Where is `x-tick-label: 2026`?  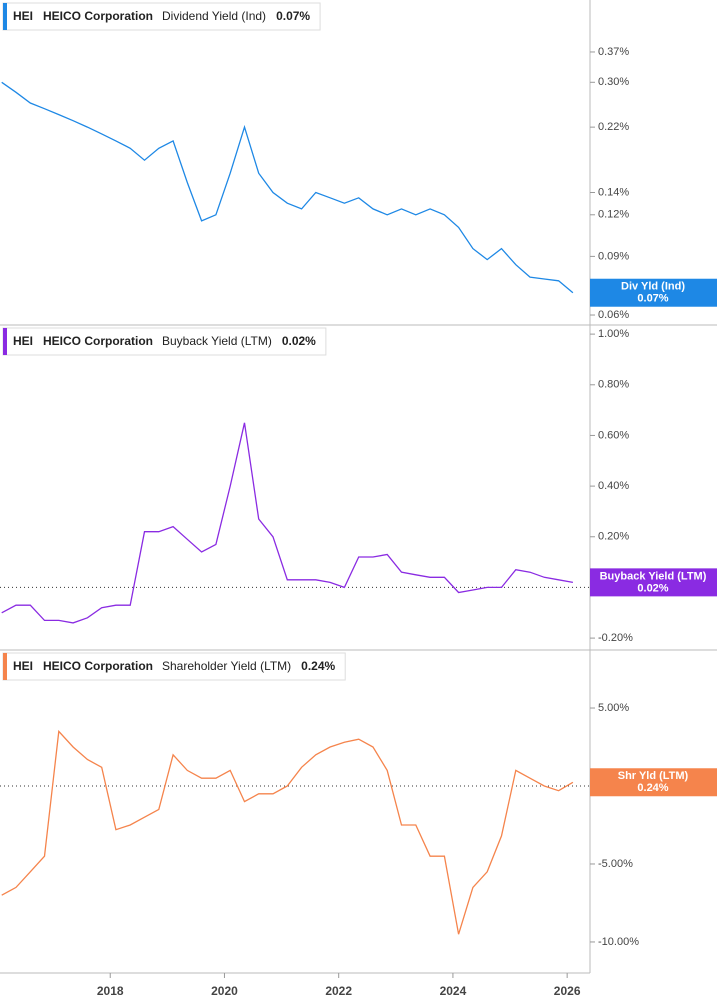 x-tick-label: 2026 is located at coordinates (567, 991).